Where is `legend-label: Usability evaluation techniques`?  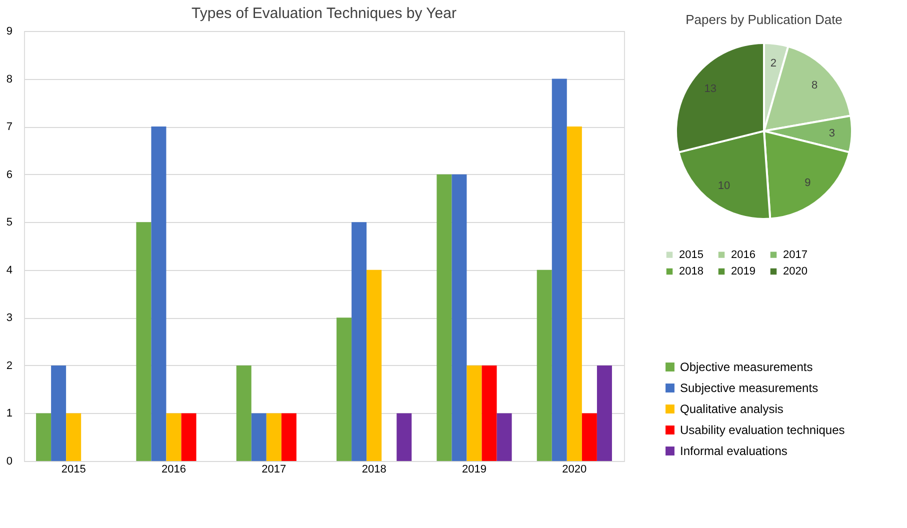 legend-label: Usability evaluation techniques is located at coordinates (762, 430).